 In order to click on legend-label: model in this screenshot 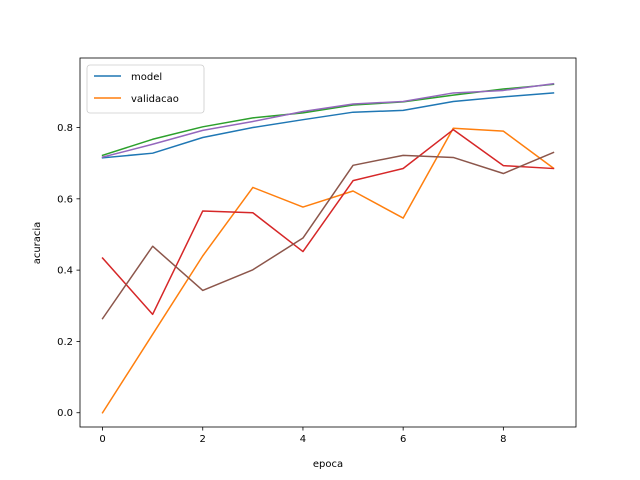, I will do `click(146, 77)`.